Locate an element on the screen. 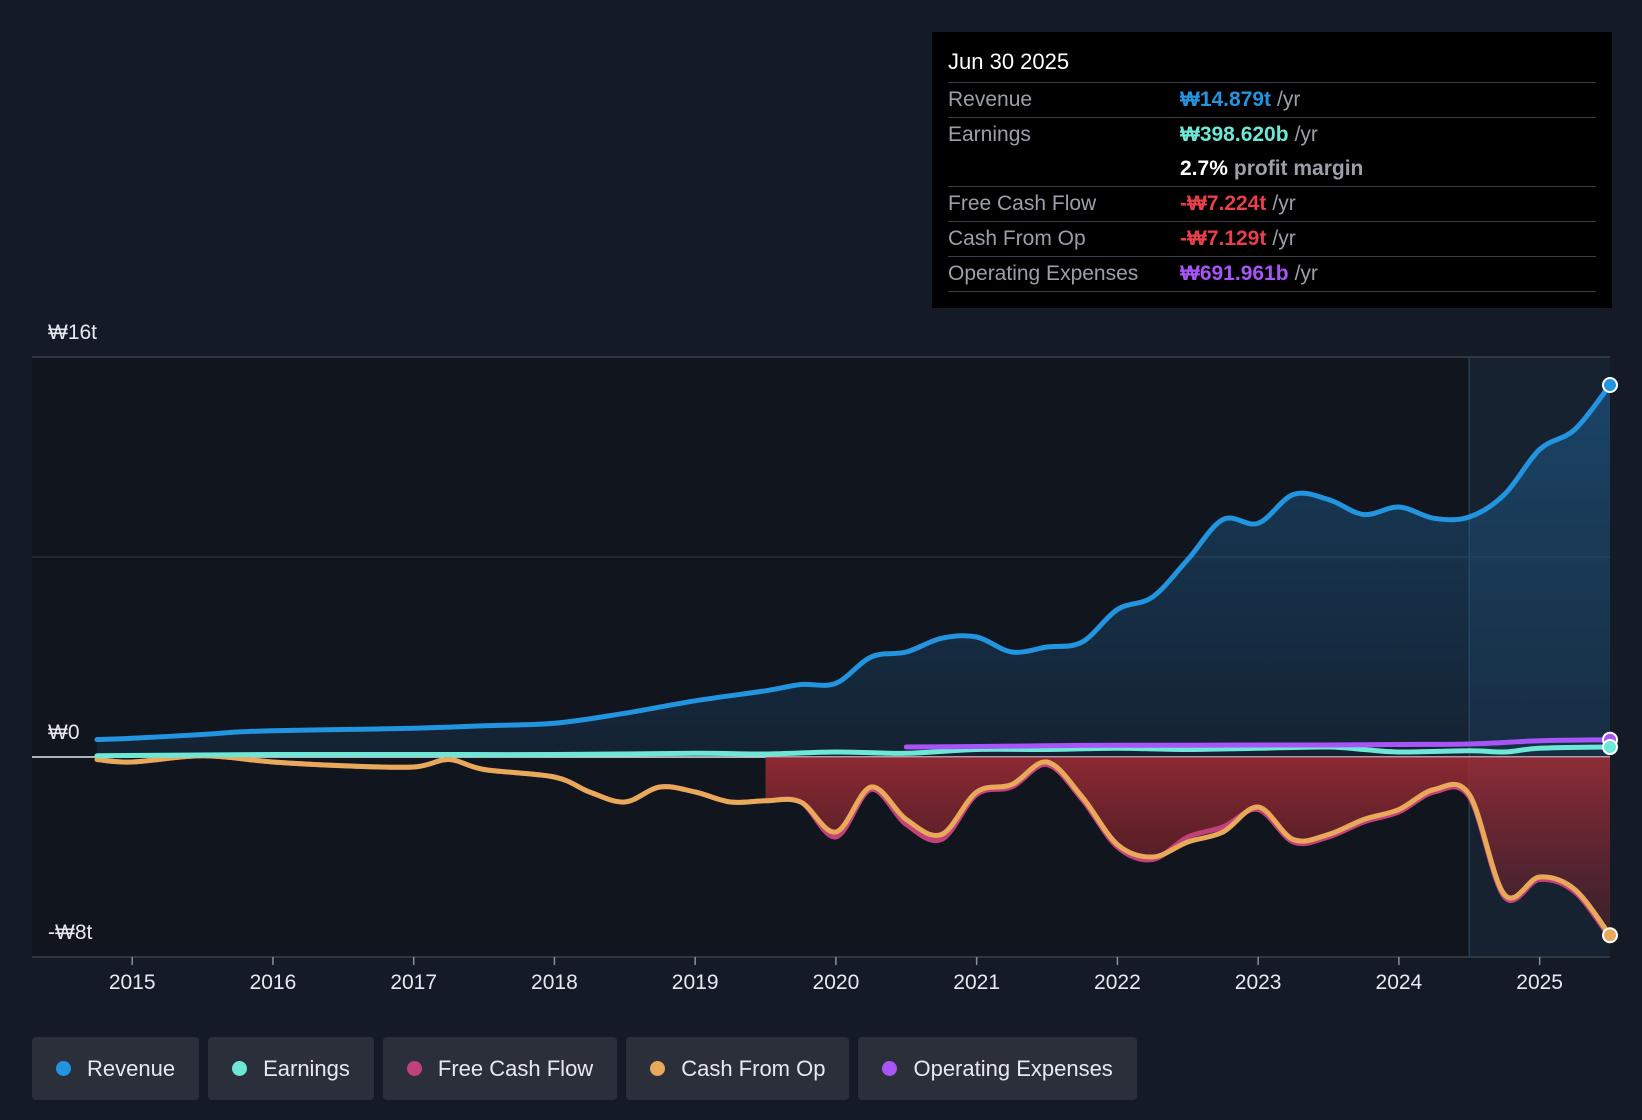 This screenshot has width=1642, height=1120. tooltip-row-earnings: Earnings ₩398.620b /yr is located at coordinates (1272, 134).